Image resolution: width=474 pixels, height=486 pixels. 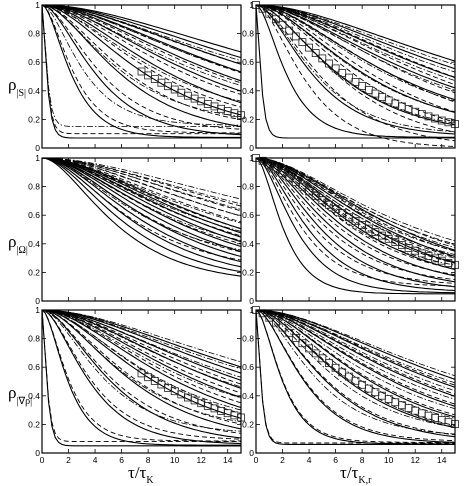 What do you see at coordinates (95, 460) in the screenshot?
I see `x-tick-label: 4` at bounding box center [95, 460].